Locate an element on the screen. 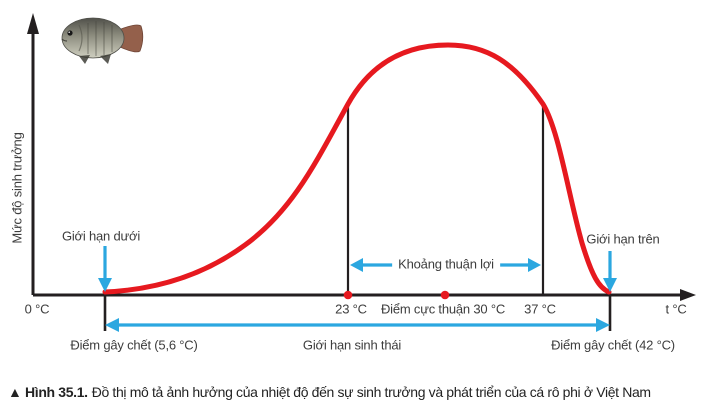  lower-limit-label: Giới hạn dưới is located at coordinates (101, 236).